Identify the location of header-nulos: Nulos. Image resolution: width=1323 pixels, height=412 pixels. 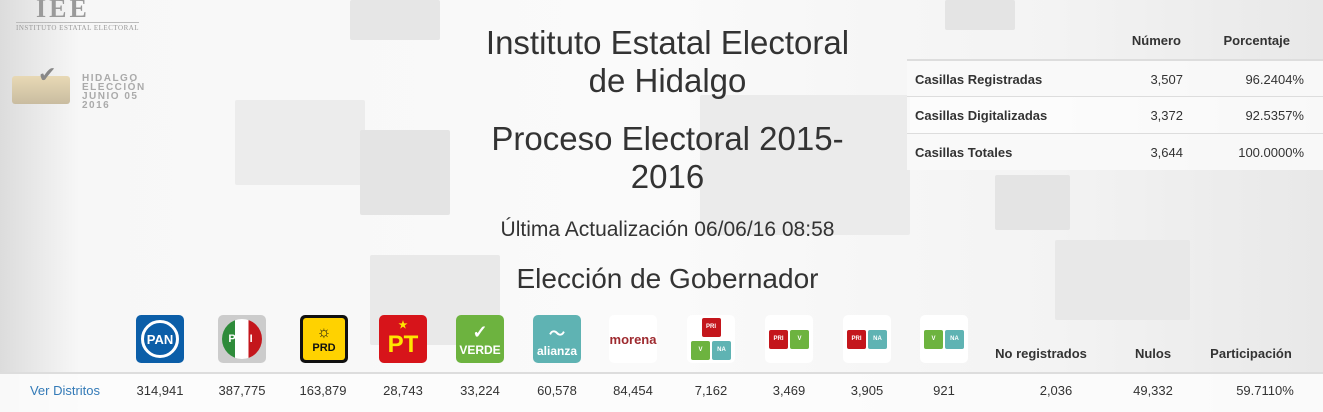
(1153, 353).